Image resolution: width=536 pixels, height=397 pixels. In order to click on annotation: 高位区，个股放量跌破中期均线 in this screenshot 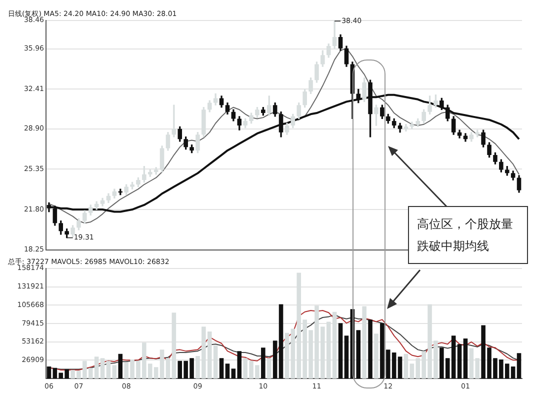, I will do `click(468, 235)`.